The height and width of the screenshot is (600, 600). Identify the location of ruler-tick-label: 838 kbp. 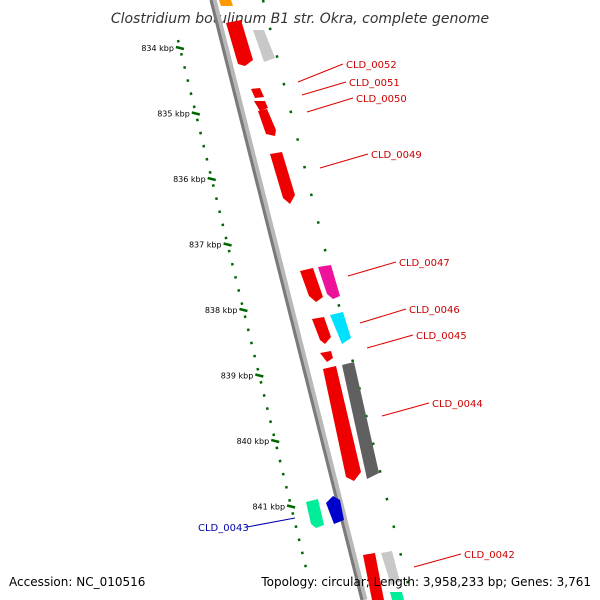
(221, 310).